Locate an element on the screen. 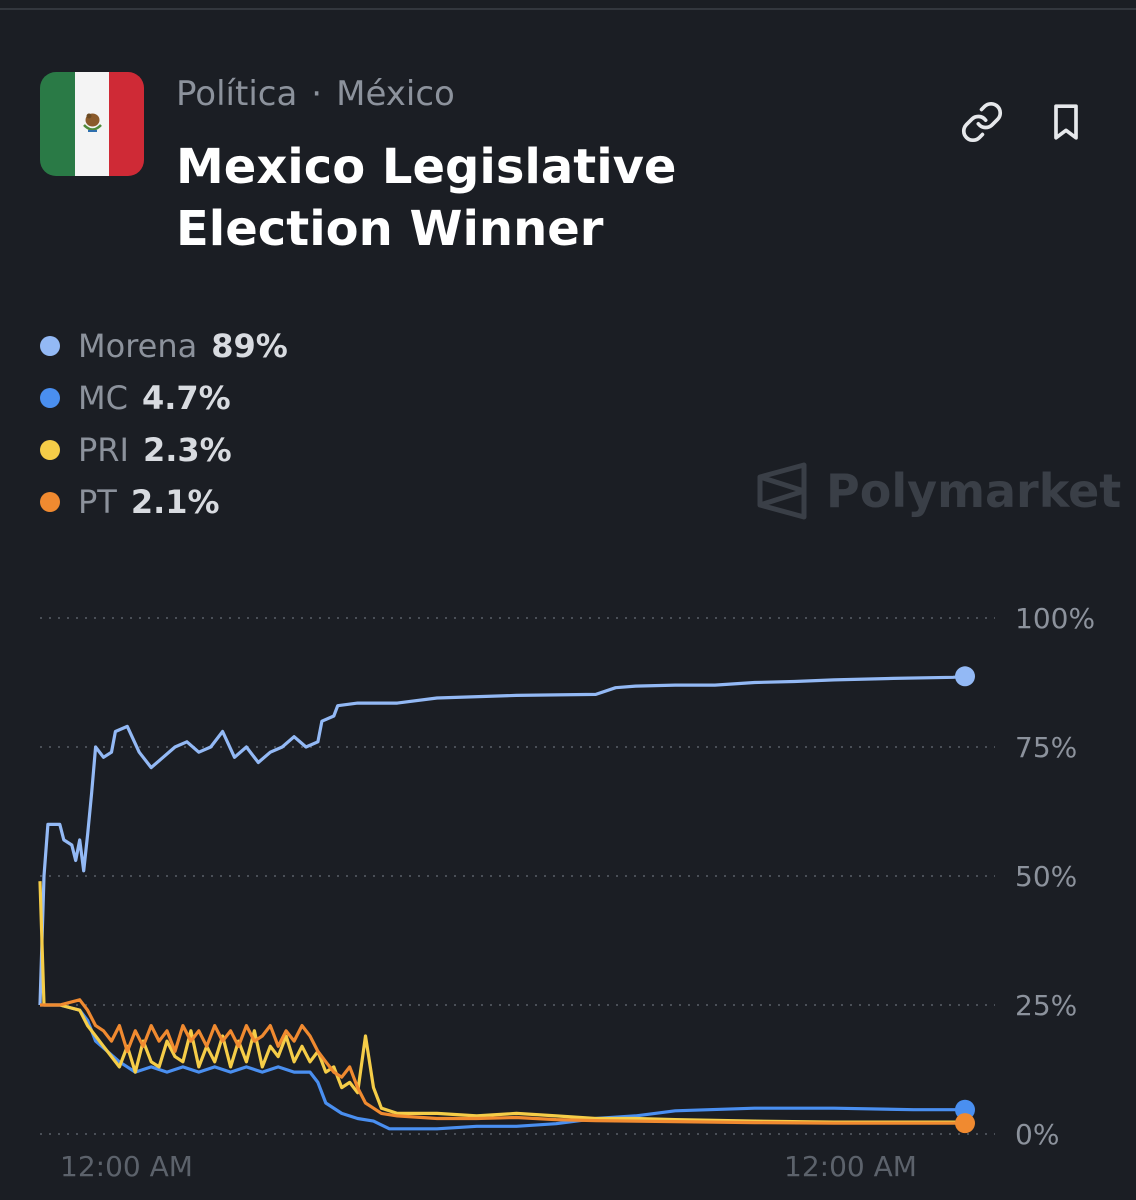 This screenshot has width=1136, height=1200. top-divider is located at coordinates (568, 9).